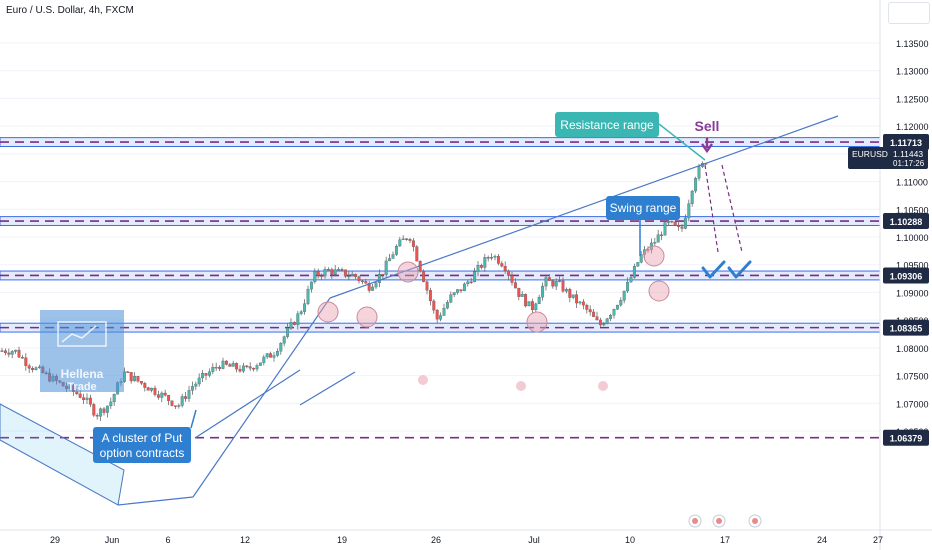 Image resolution: width=932 pixels, height=550 pixels. What do you see at coordinates (909, 163) in the screenshot?
I see `countdown-label: 01:17:26` at bounding box center [909, 163].